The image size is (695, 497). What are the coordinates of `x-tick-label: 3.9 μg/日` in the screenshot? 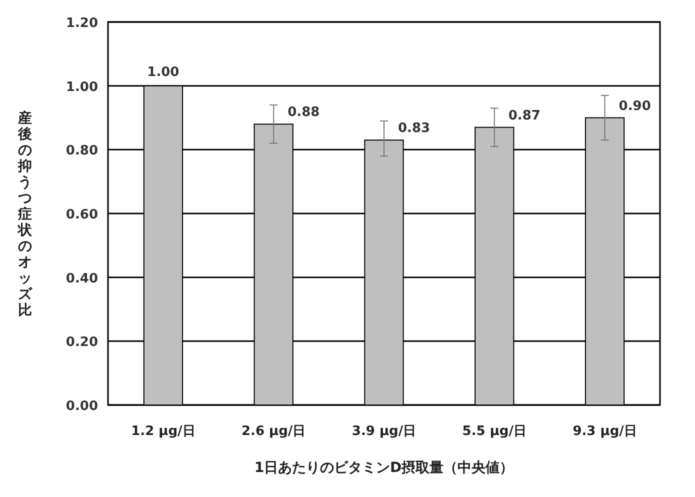 It's located at (384, 431).